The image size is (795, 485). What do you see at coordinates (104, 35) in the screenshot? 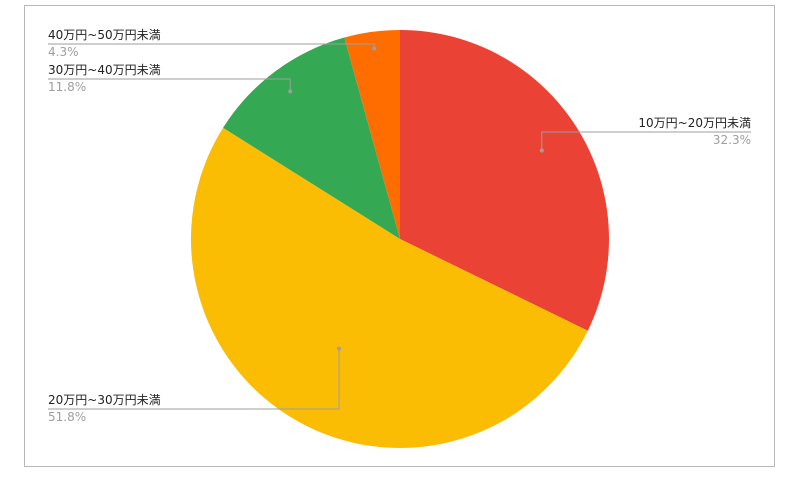
I see `slice-category-label: 40万円~50万円未満` at bounding box center [104, 35].